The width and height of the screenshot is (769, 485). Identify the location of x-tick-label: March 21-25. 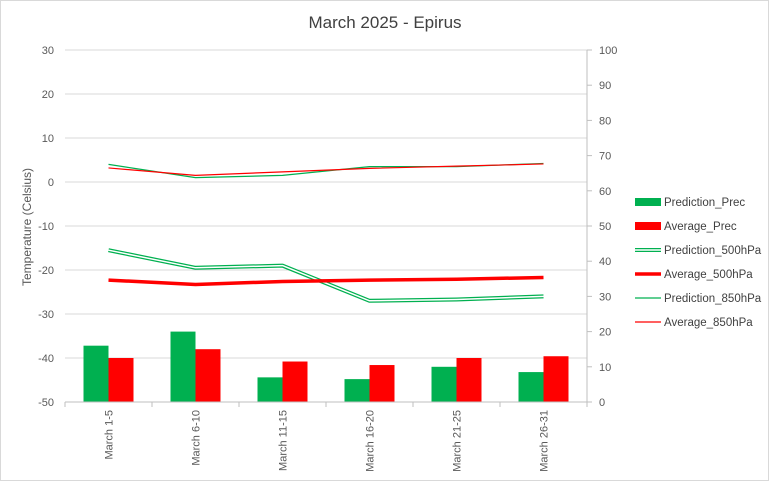
(458, 441).